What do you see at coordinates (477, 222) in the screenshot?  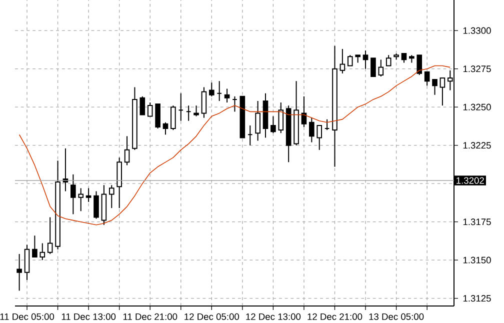 I see `y-tick-label: 1.3175` at bounding box center [477, 222].